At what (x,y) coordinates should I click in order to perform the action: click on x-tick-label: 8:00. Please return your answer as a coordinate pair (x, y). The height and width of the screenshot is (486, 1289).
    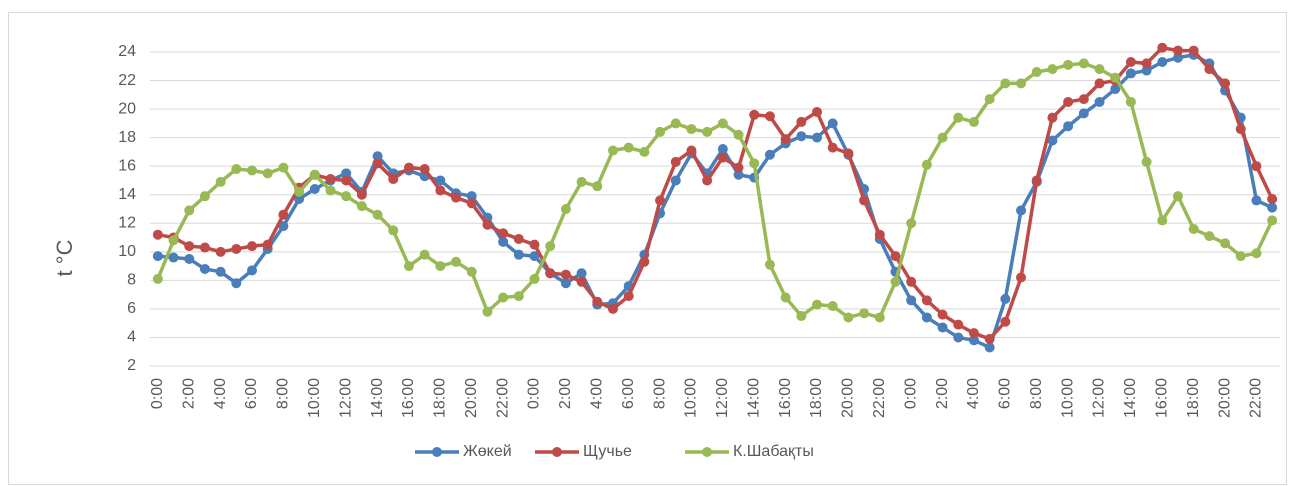
    Looking at the image, I should click on (283, 393).